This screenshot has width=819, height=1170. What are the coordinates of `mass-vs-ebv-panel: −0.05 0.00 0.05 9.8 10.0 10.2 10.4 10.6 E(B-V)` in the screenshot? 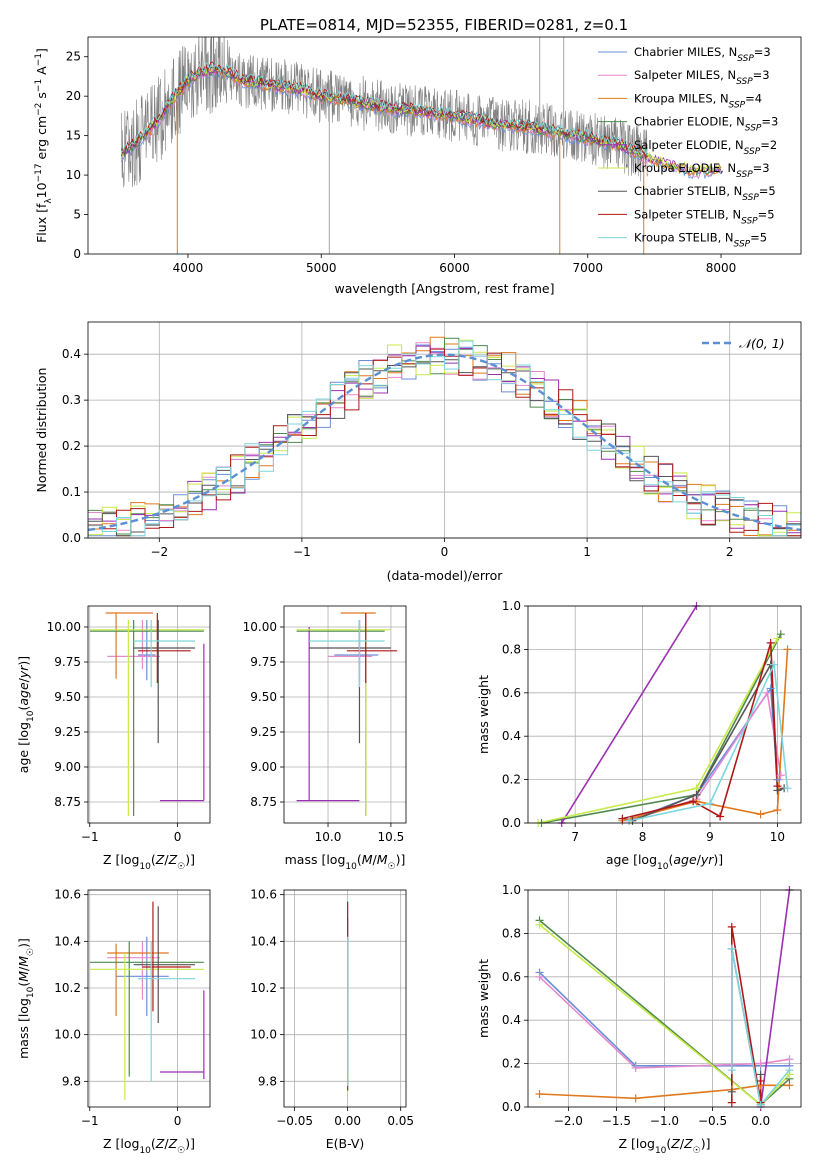 It's located at (332, 1019).